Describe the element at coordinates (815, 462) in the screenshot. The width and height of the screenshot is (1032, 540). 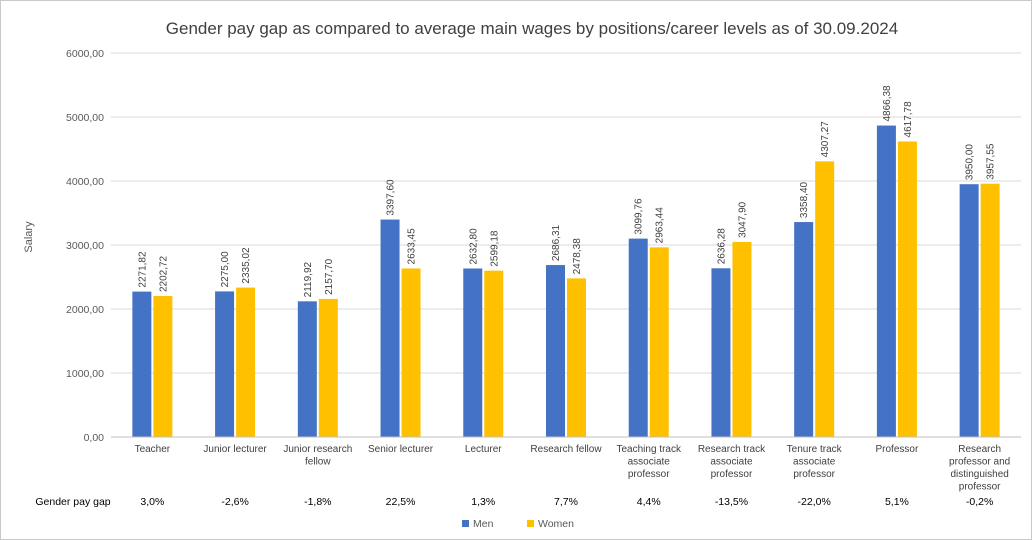
I see `x-tick-label: Tenure track associate professor` at that location.